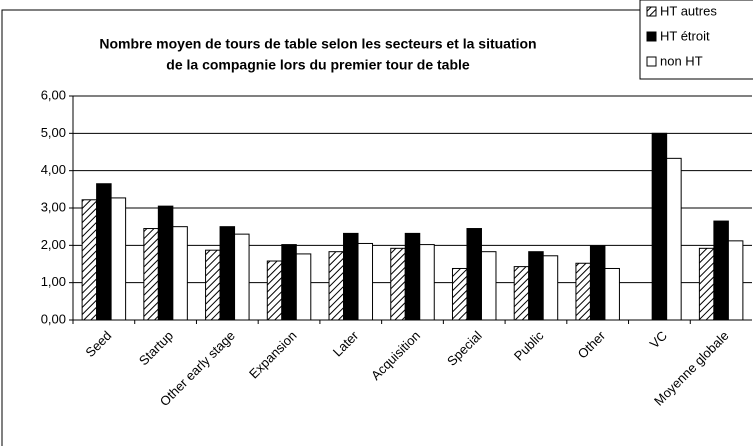  I want to click on y-tick-label: 5,00, so click(53, 132).